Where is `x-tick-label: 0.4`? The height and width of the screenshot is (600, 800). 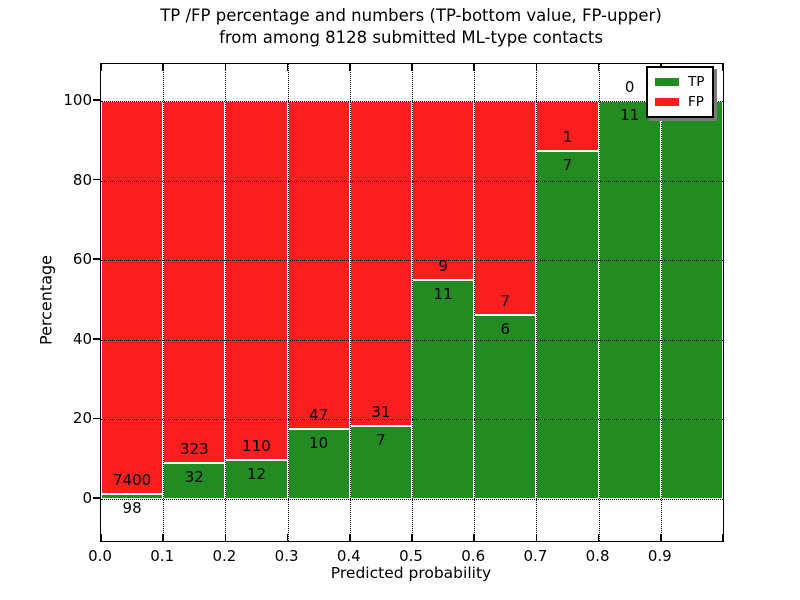
x-tick-label: 0.4 is located at coordinates (348, 556).